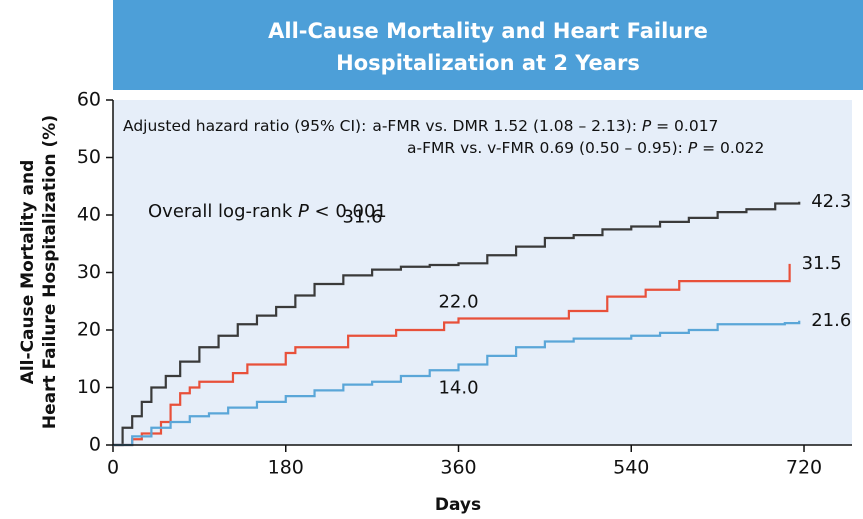 The width and height of the screenshot is (863, 519). Describe the element at coordinates (95, 445) in the screenshot. I see `y-tick-label: 0` at that location.